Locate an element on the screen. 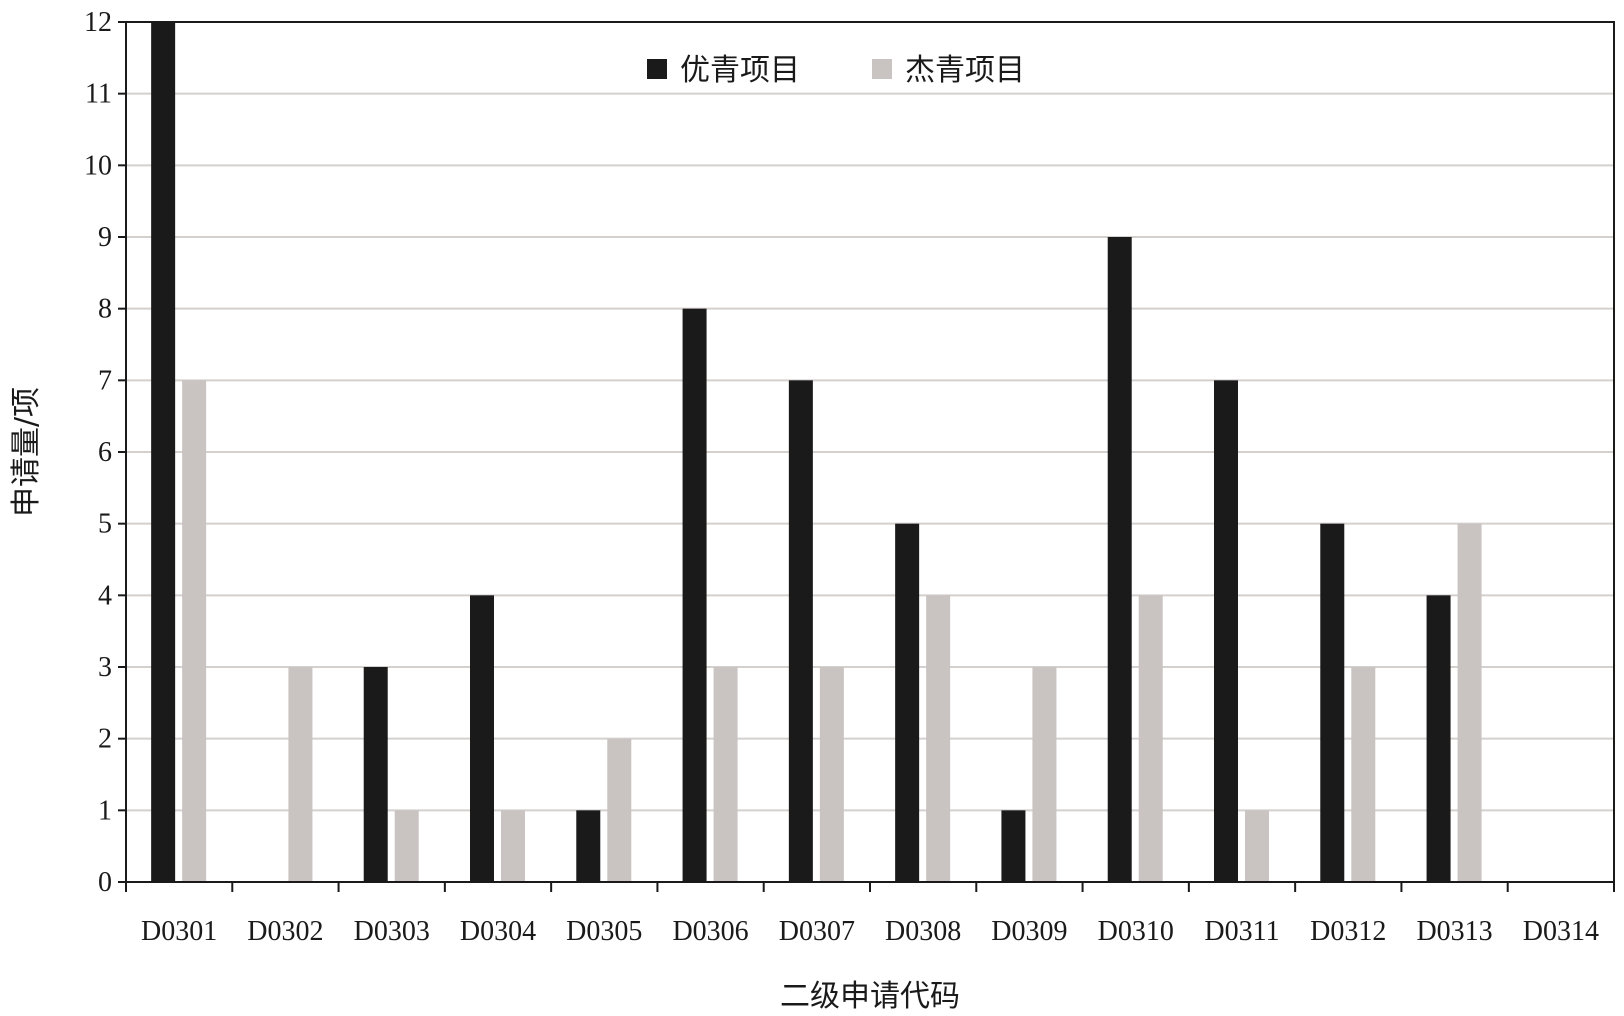 The height and width of the screenshot is (1016, 1624). x-tick-label: D0311 is located at coordinates (1241, 931).